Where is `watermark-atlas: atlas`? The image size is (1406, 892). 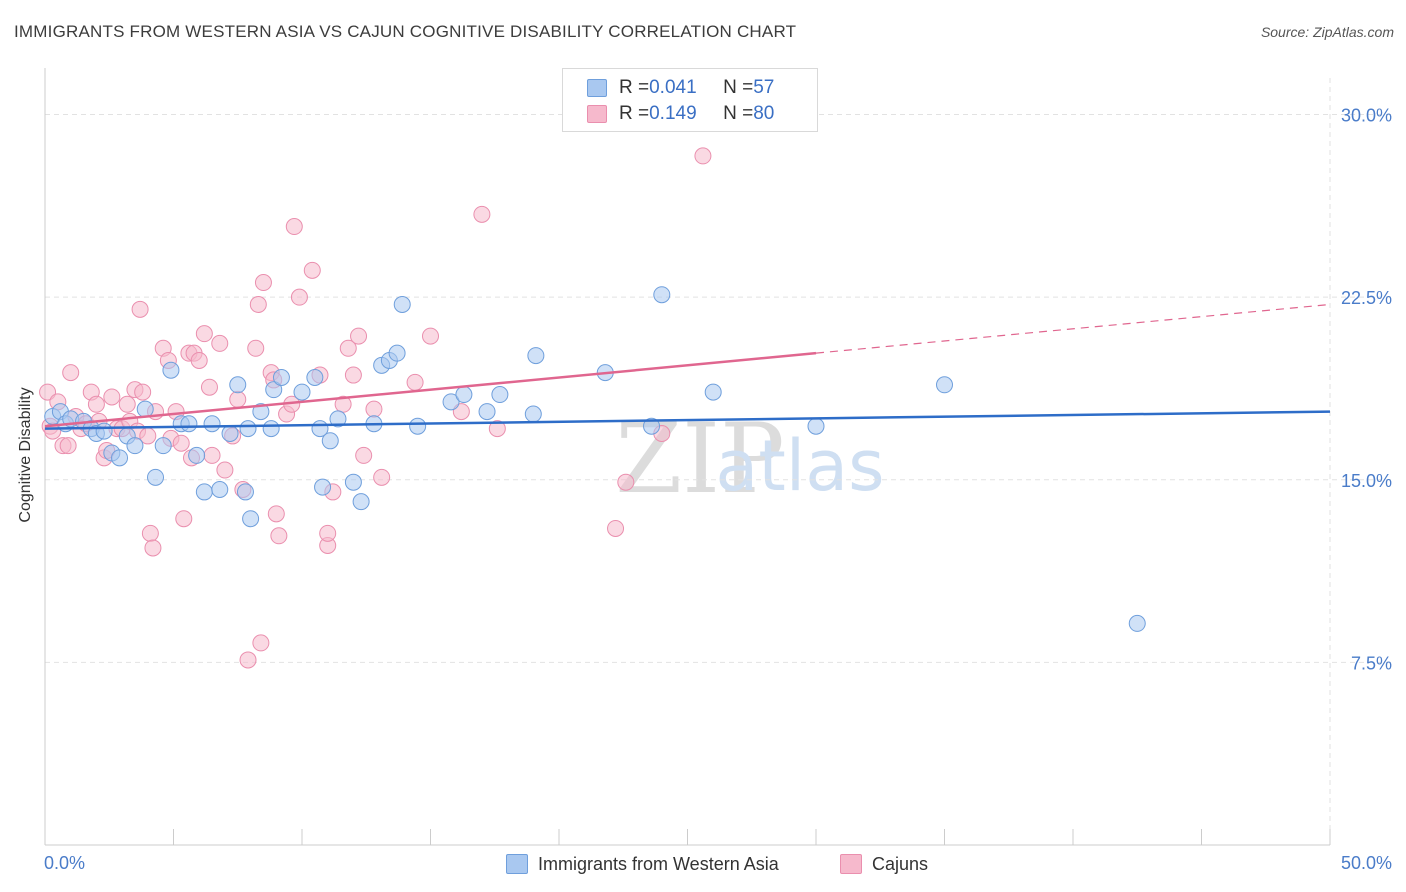
watermark-atlas: atlas is located at coordinates (799, 466).